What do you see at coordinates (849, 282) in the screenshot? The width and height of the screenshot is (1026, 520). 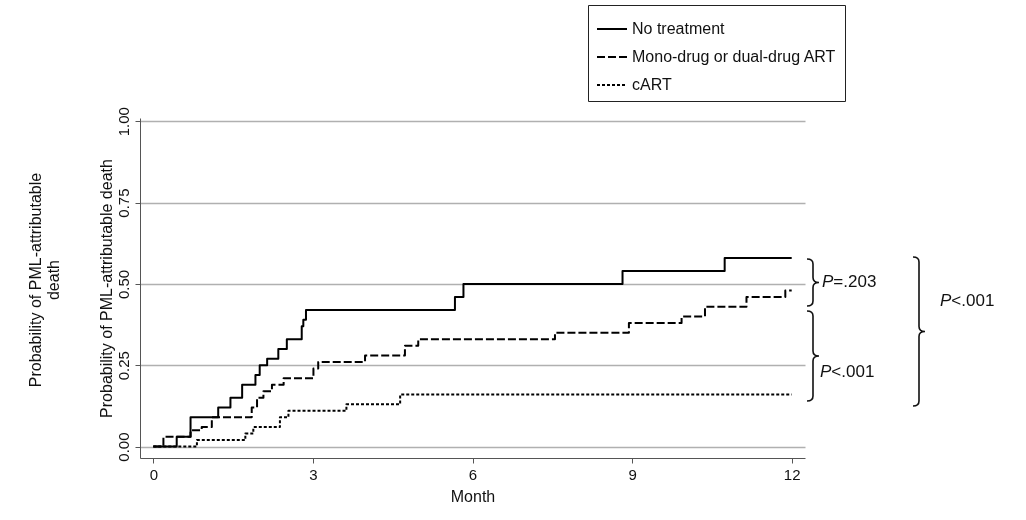 I see `text: P=.203` at bounding box center [849, 282].